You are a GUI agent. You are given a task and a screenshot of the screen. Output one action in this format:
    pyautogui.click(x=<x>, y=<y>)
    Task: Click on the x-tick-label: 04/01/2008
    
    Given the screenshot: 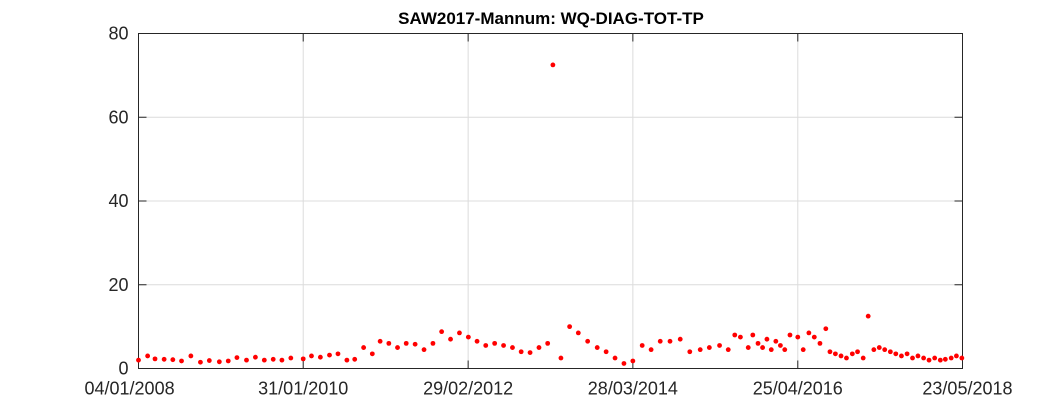 What is the action you would take?
    pyautogui.click(x=130, y=389)
    